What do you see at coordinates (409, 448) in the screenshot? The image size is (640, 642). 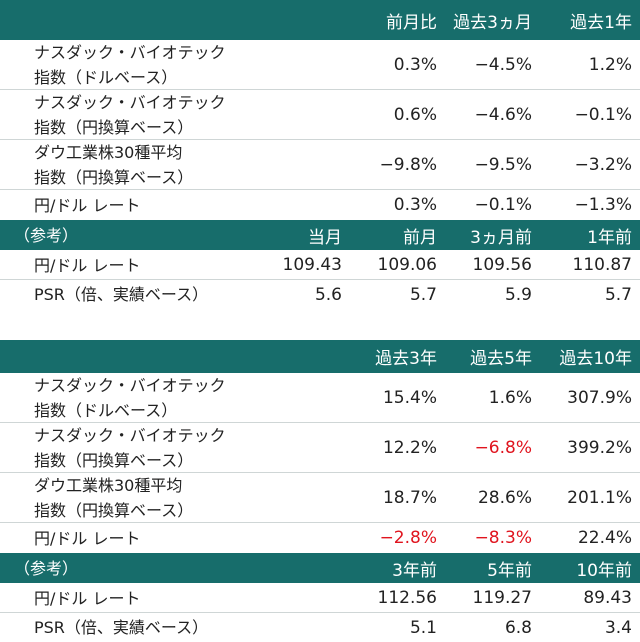 I see `value-cell: 12.2%` at bounding box center [409, 448].